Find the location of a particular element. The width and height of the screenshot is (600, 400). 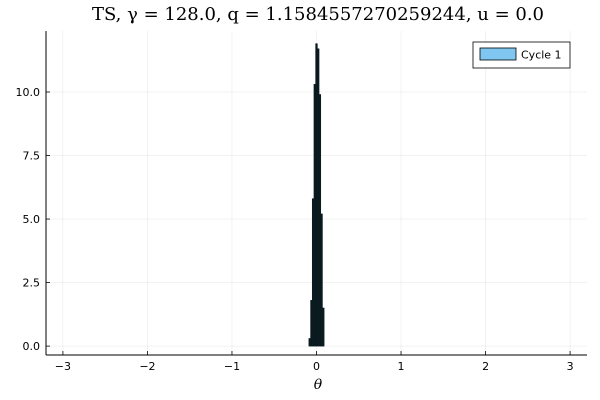

x-tick-label: −3 is located at coordinates (63, 366).